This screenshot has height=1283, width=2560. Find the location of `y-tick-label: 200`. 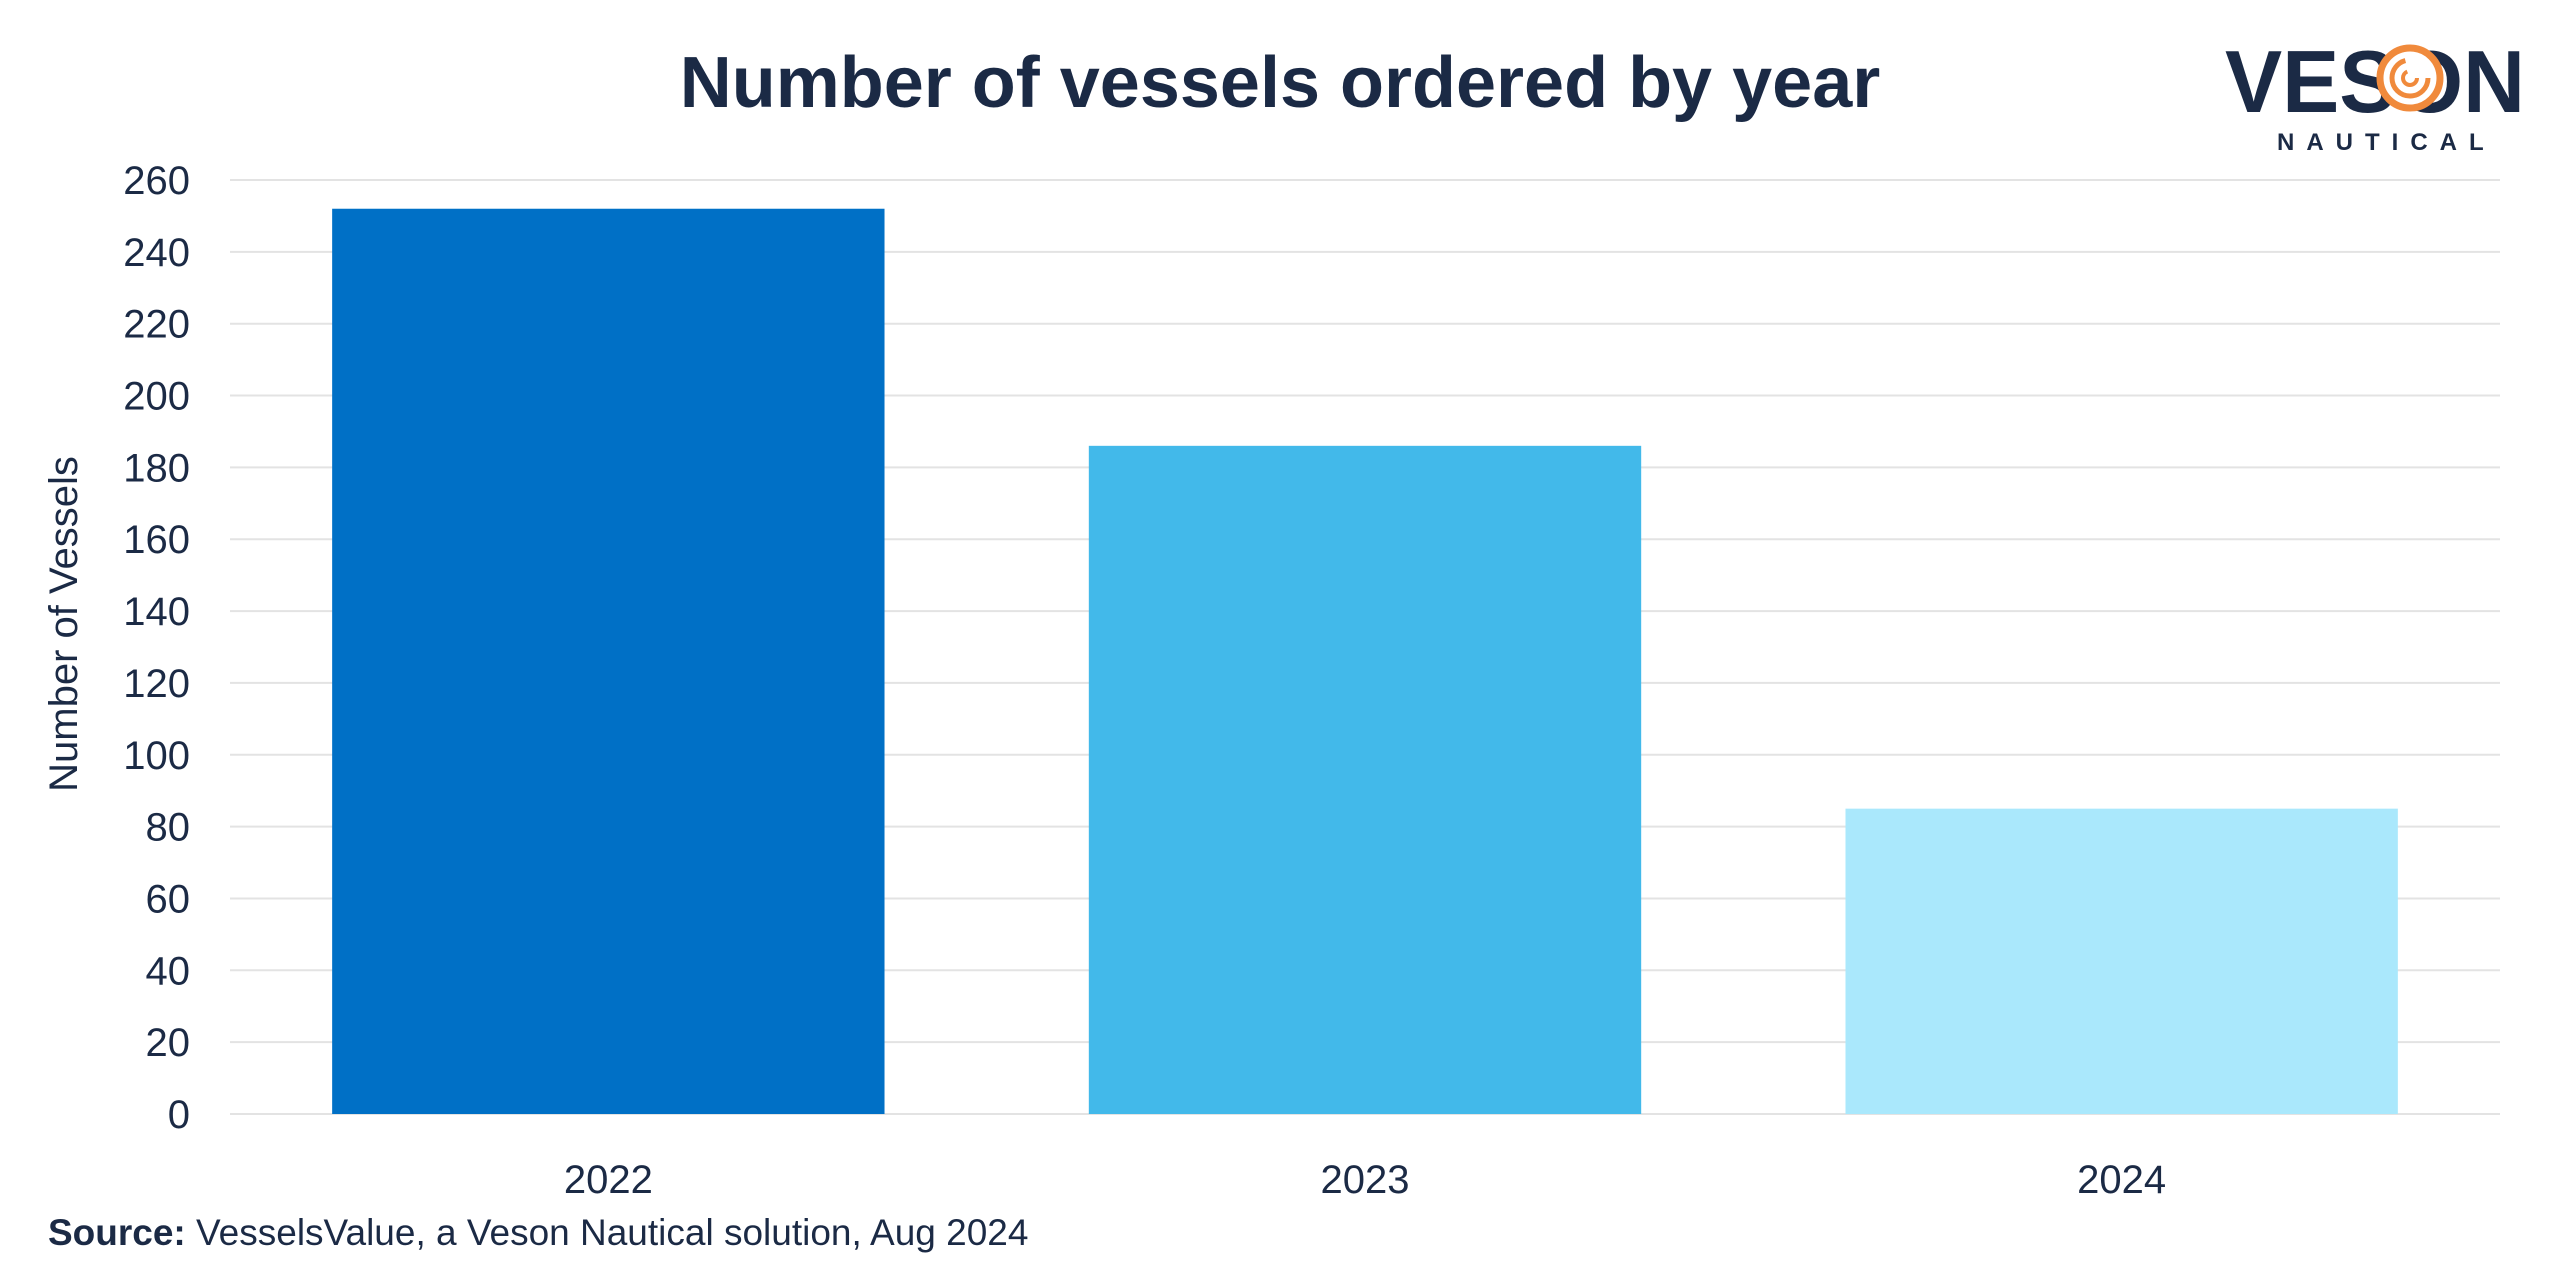

y-tick-label: 200 is located at coordinates (156, 397).